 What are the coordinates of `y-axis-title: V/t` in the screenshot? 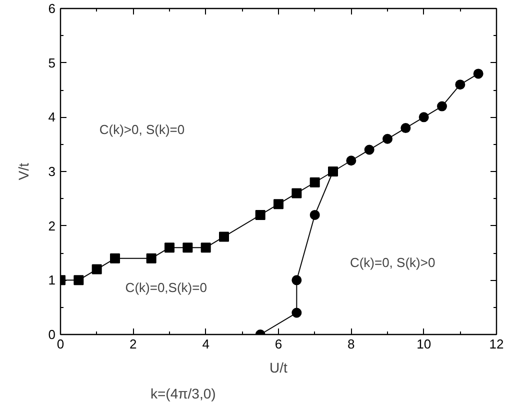 It's located at (23, 171).